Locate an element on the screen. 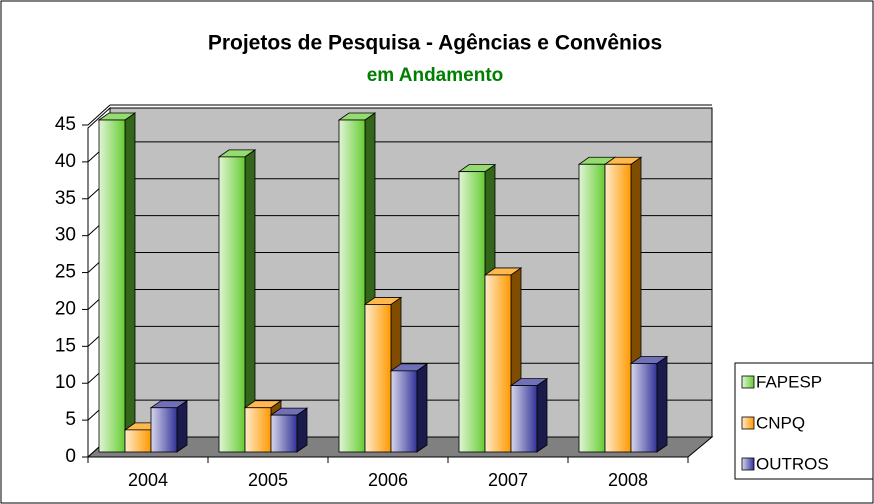 The width and height of the screenshot is (874, 504). grid-line is located at coordinates (99, 115).